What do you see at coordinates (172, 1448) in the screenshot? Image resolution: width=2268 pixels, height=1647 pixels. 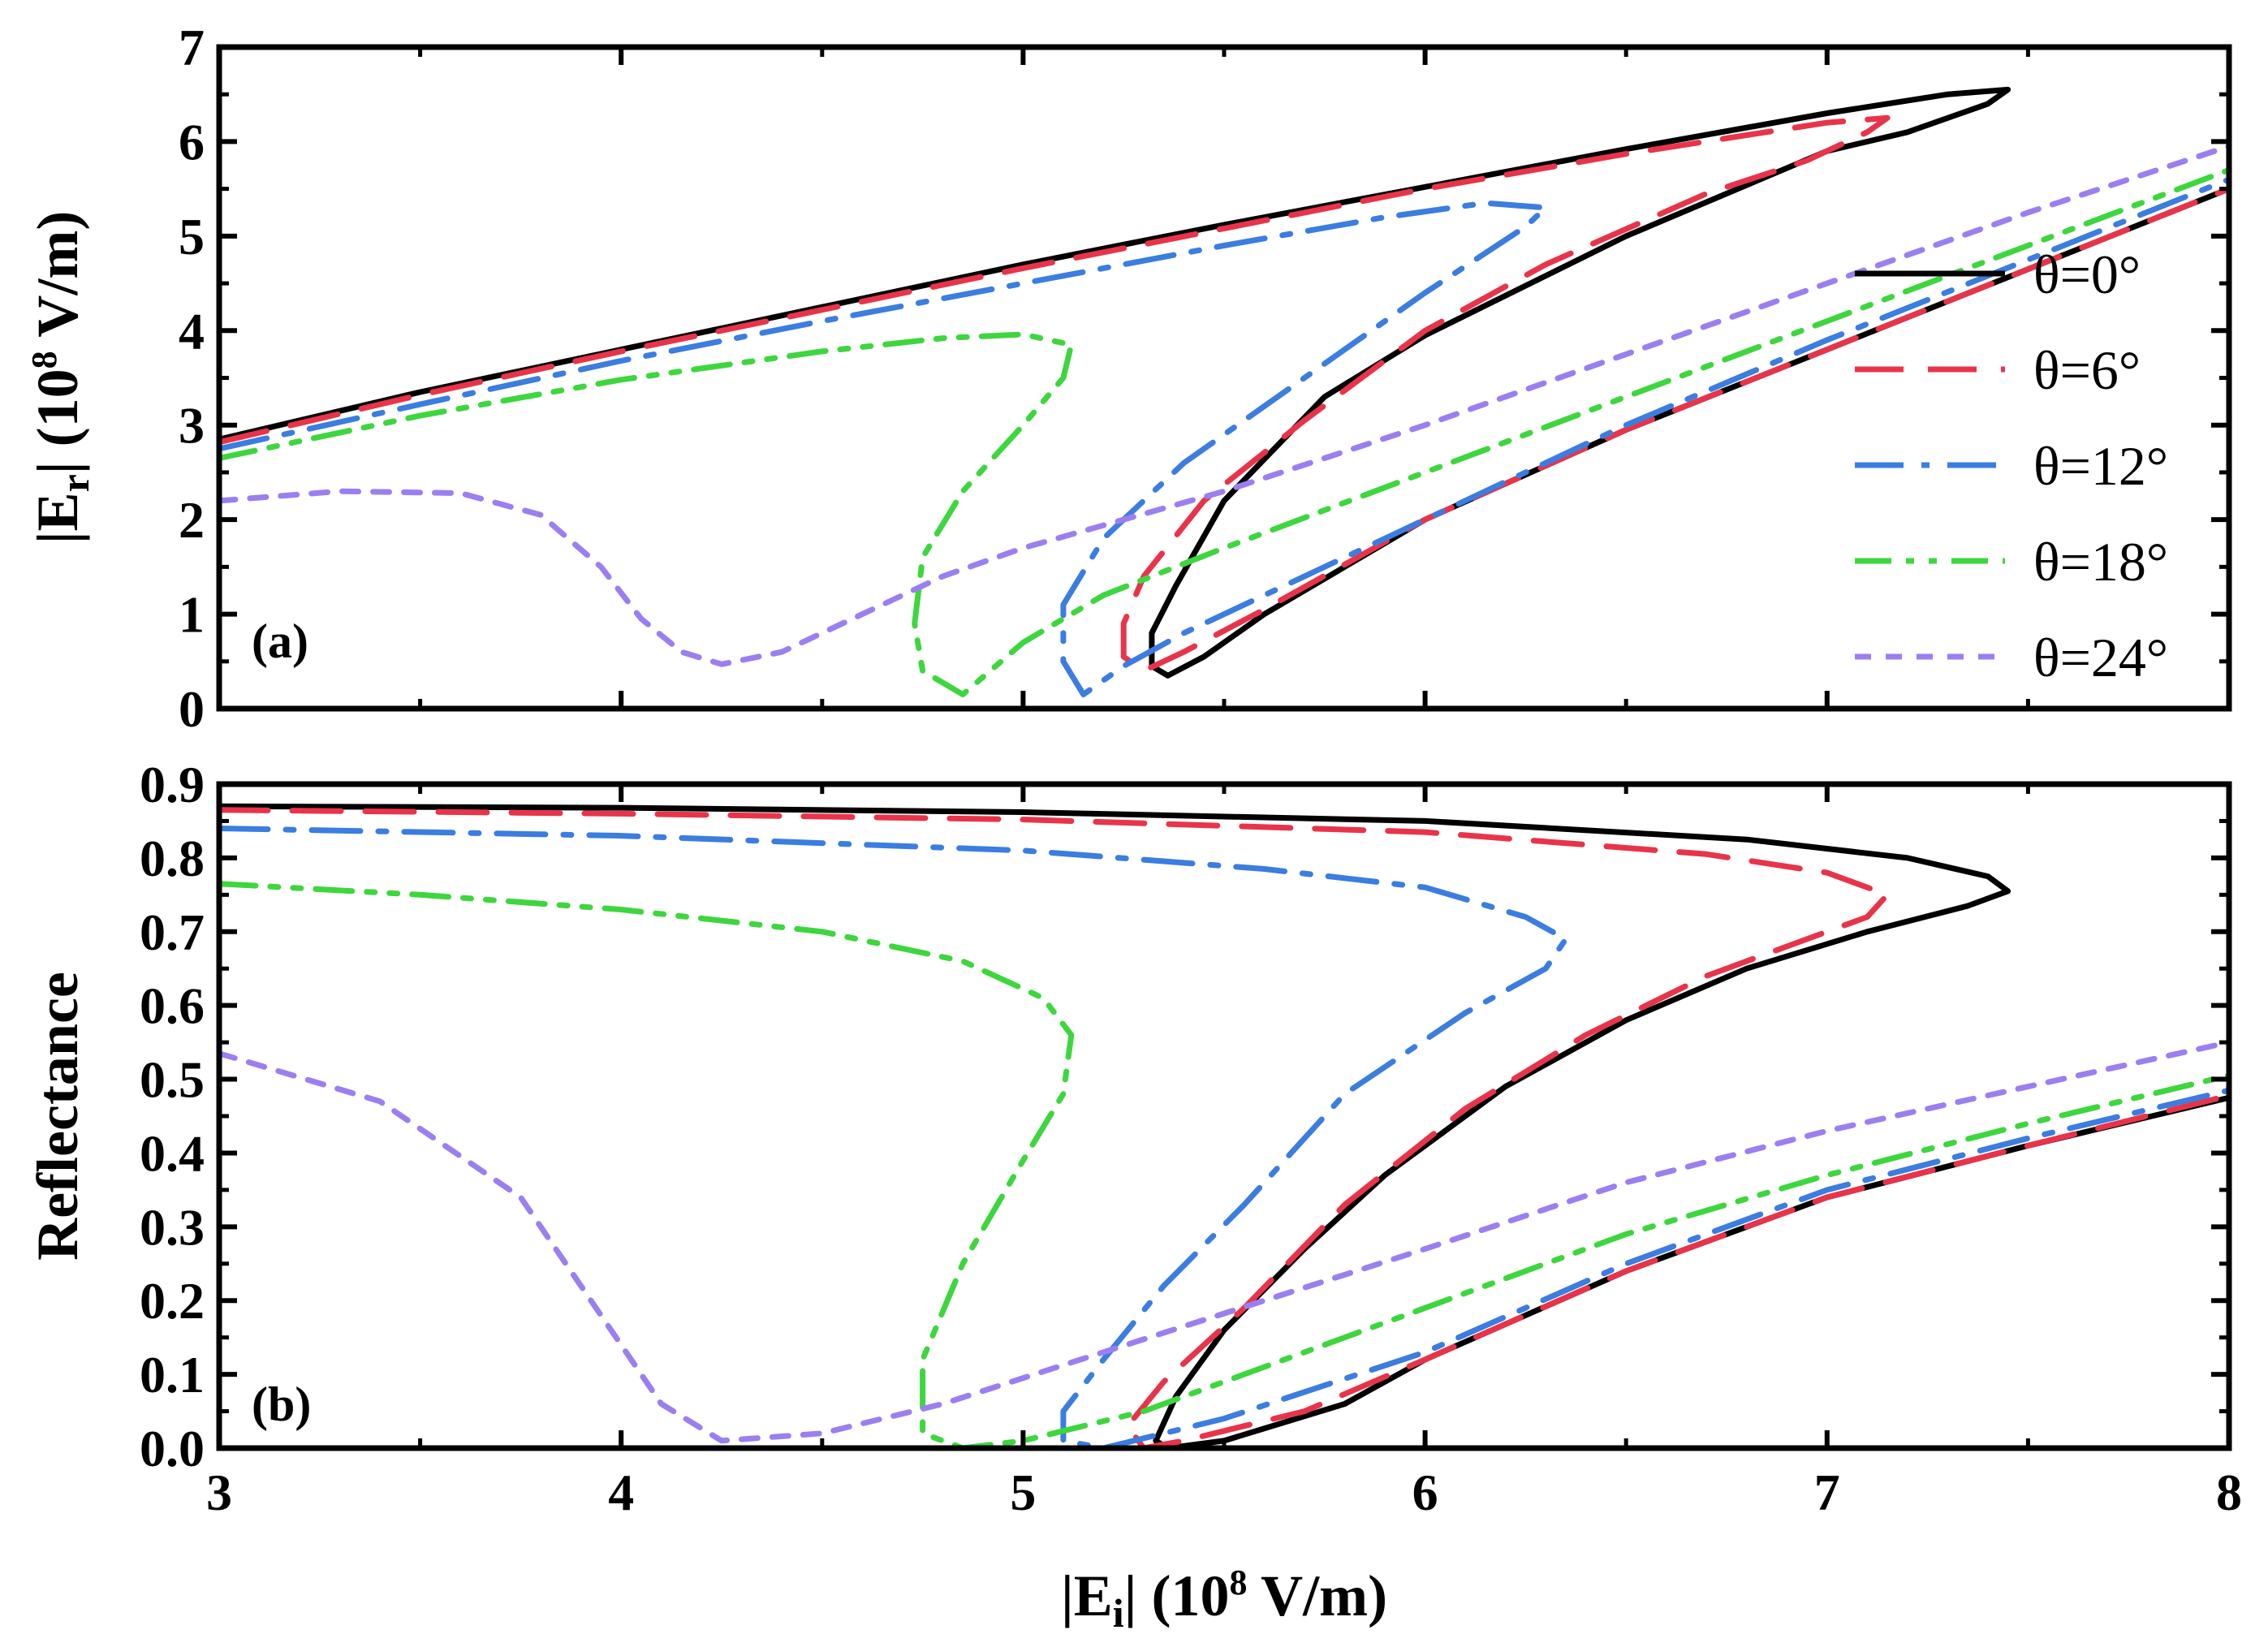 I see `y-tick-label-b: 0.0` at bounding box center [172, 1448].